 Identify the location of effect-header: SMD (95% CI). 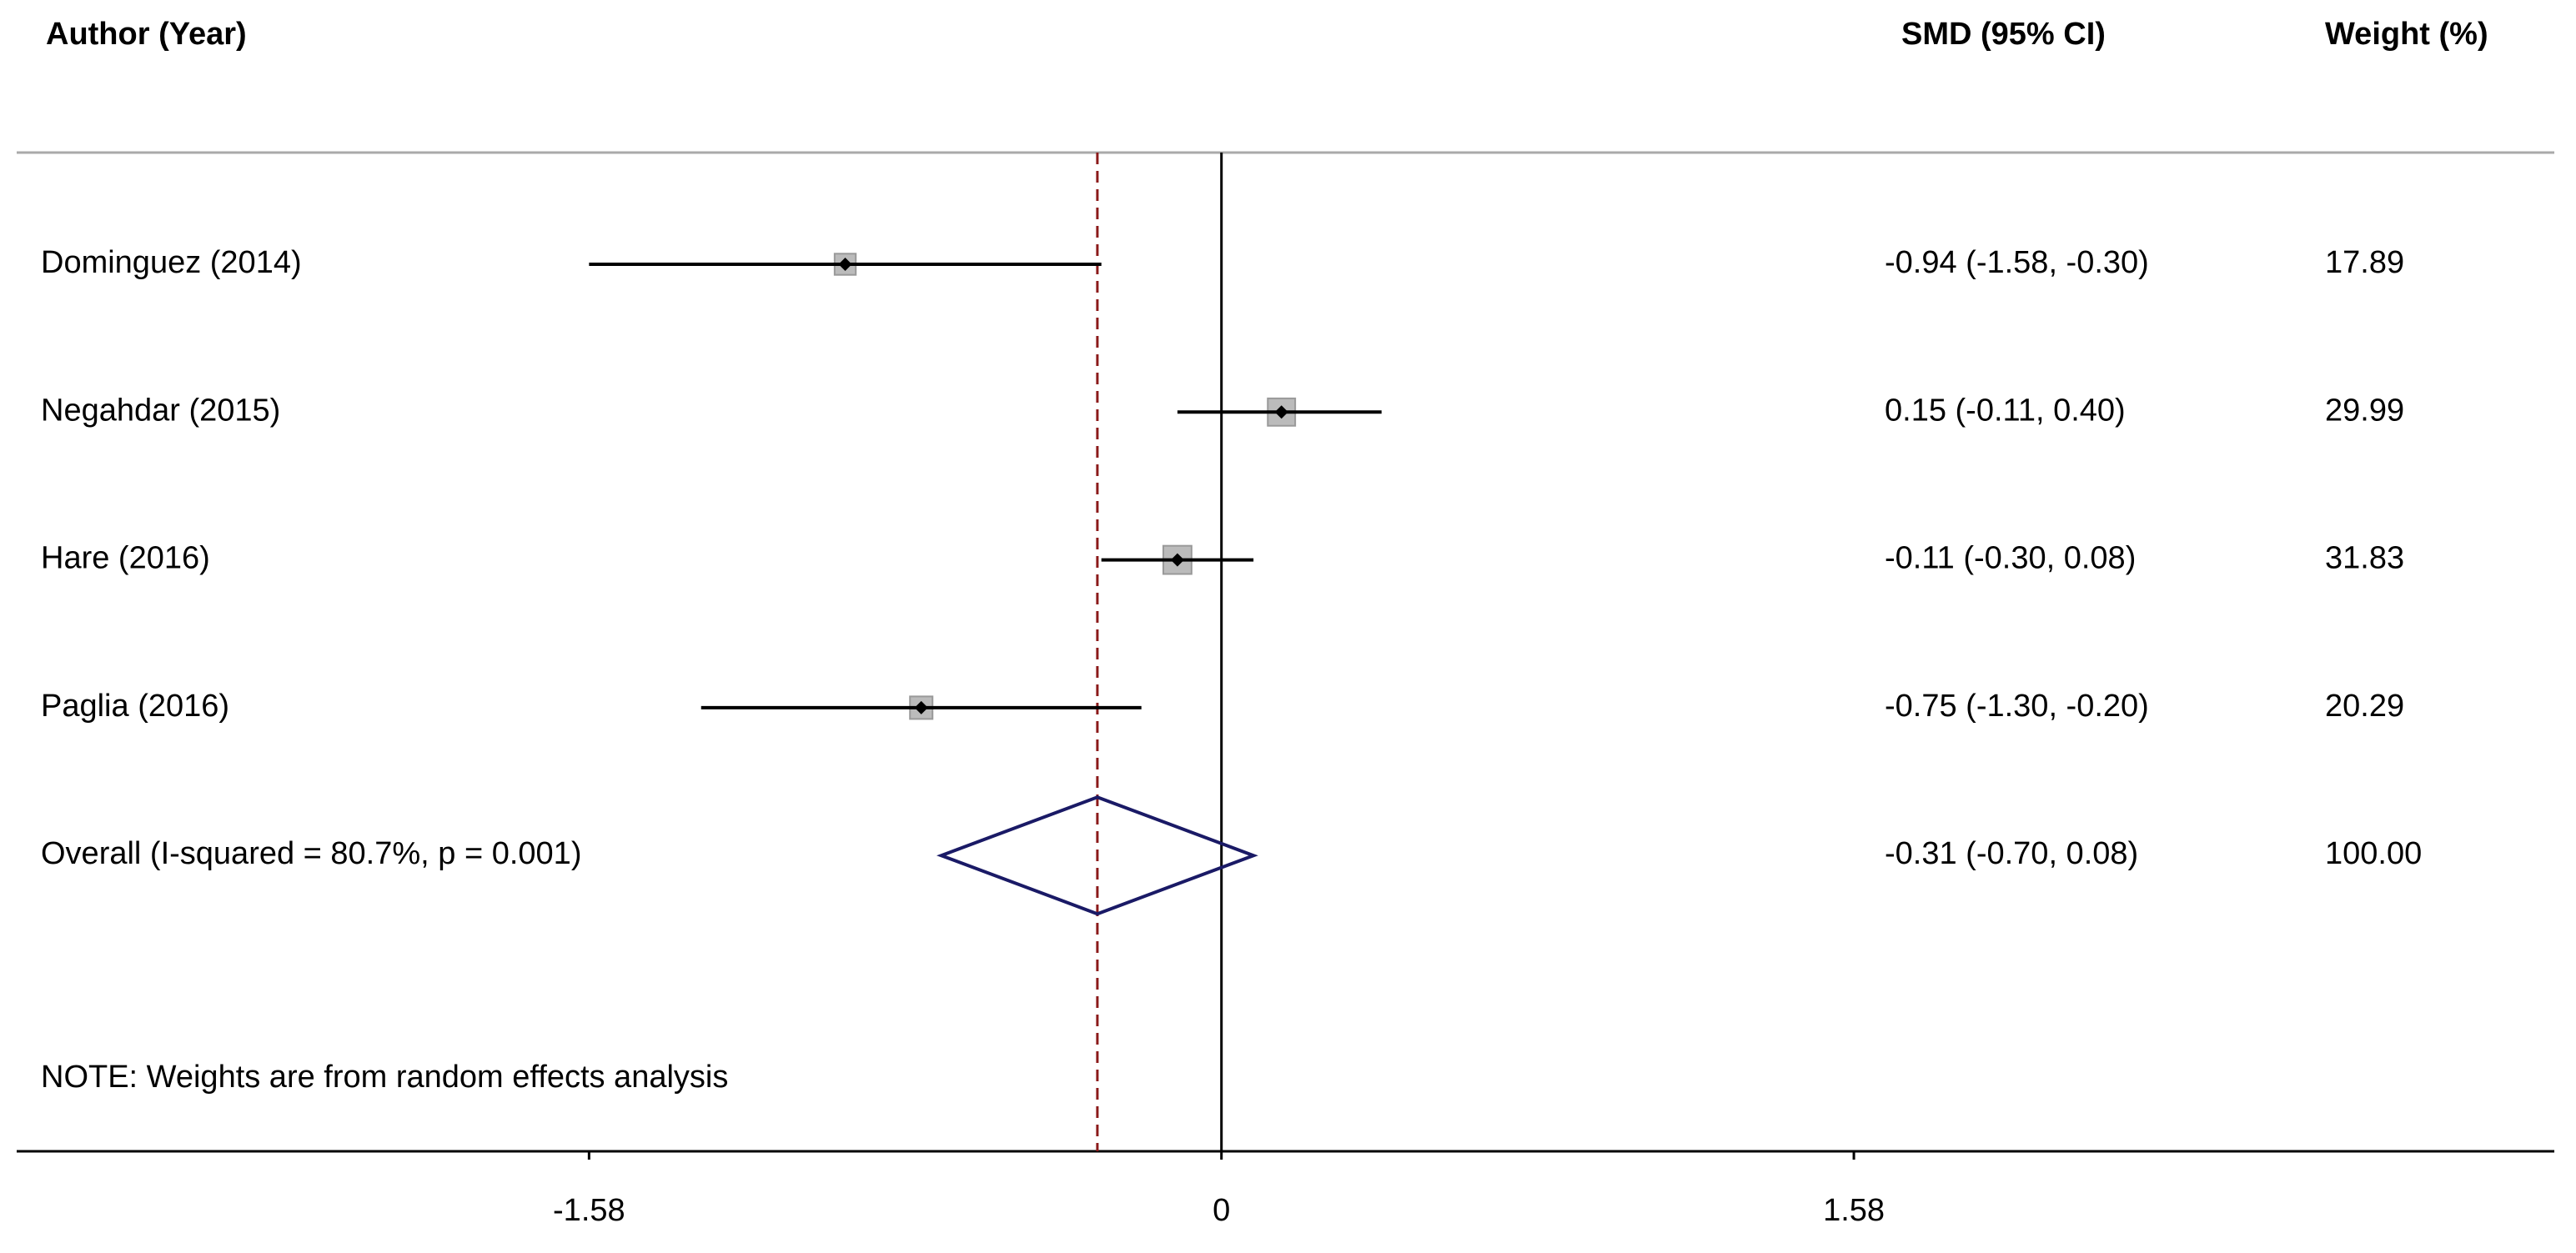
(2003, 35).